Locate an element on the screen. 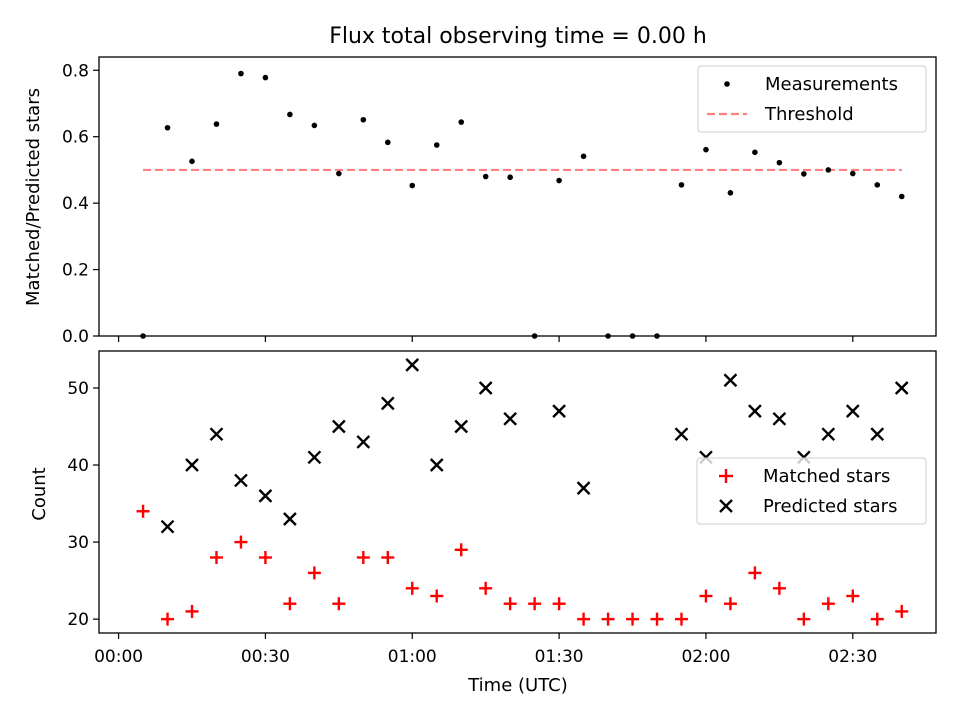 This screenshot has width=960, height=720. legend-matched-marker is located at coordinates (726, 476).